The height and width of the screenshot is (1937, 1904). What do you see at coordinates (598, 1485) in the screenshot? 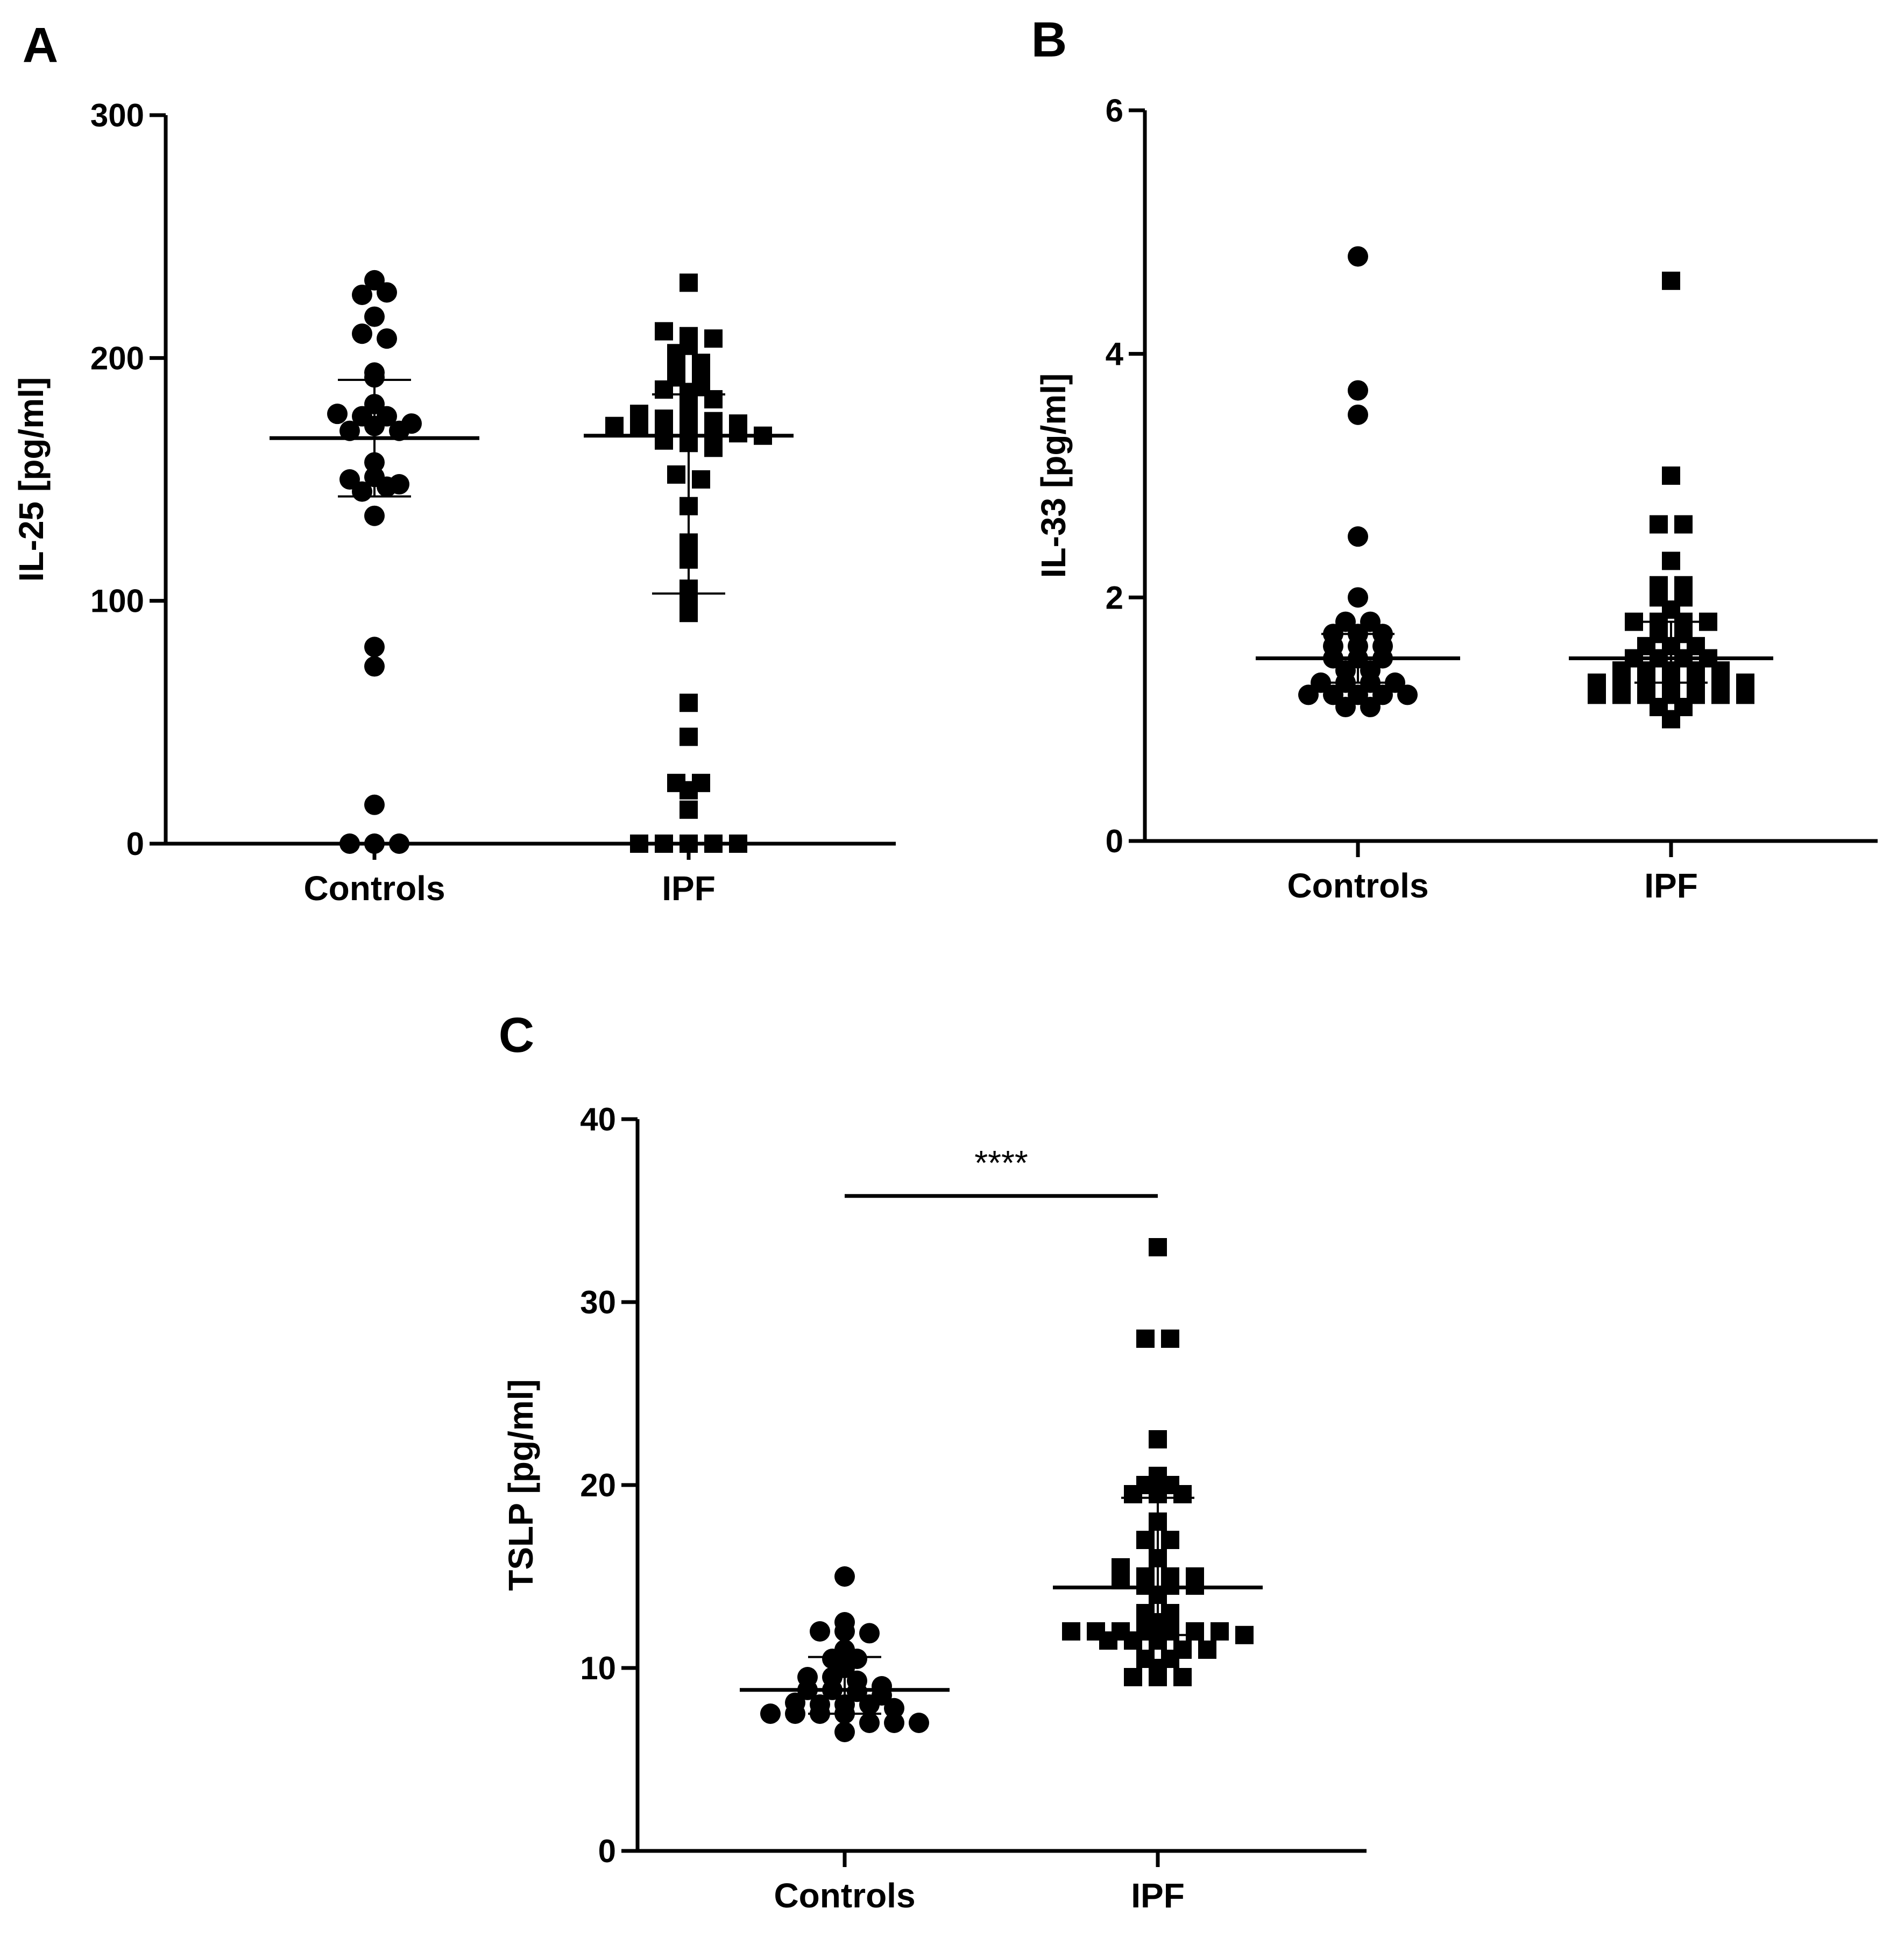
I see `y-tick-label: 20` at bounding box center [598, 1485].